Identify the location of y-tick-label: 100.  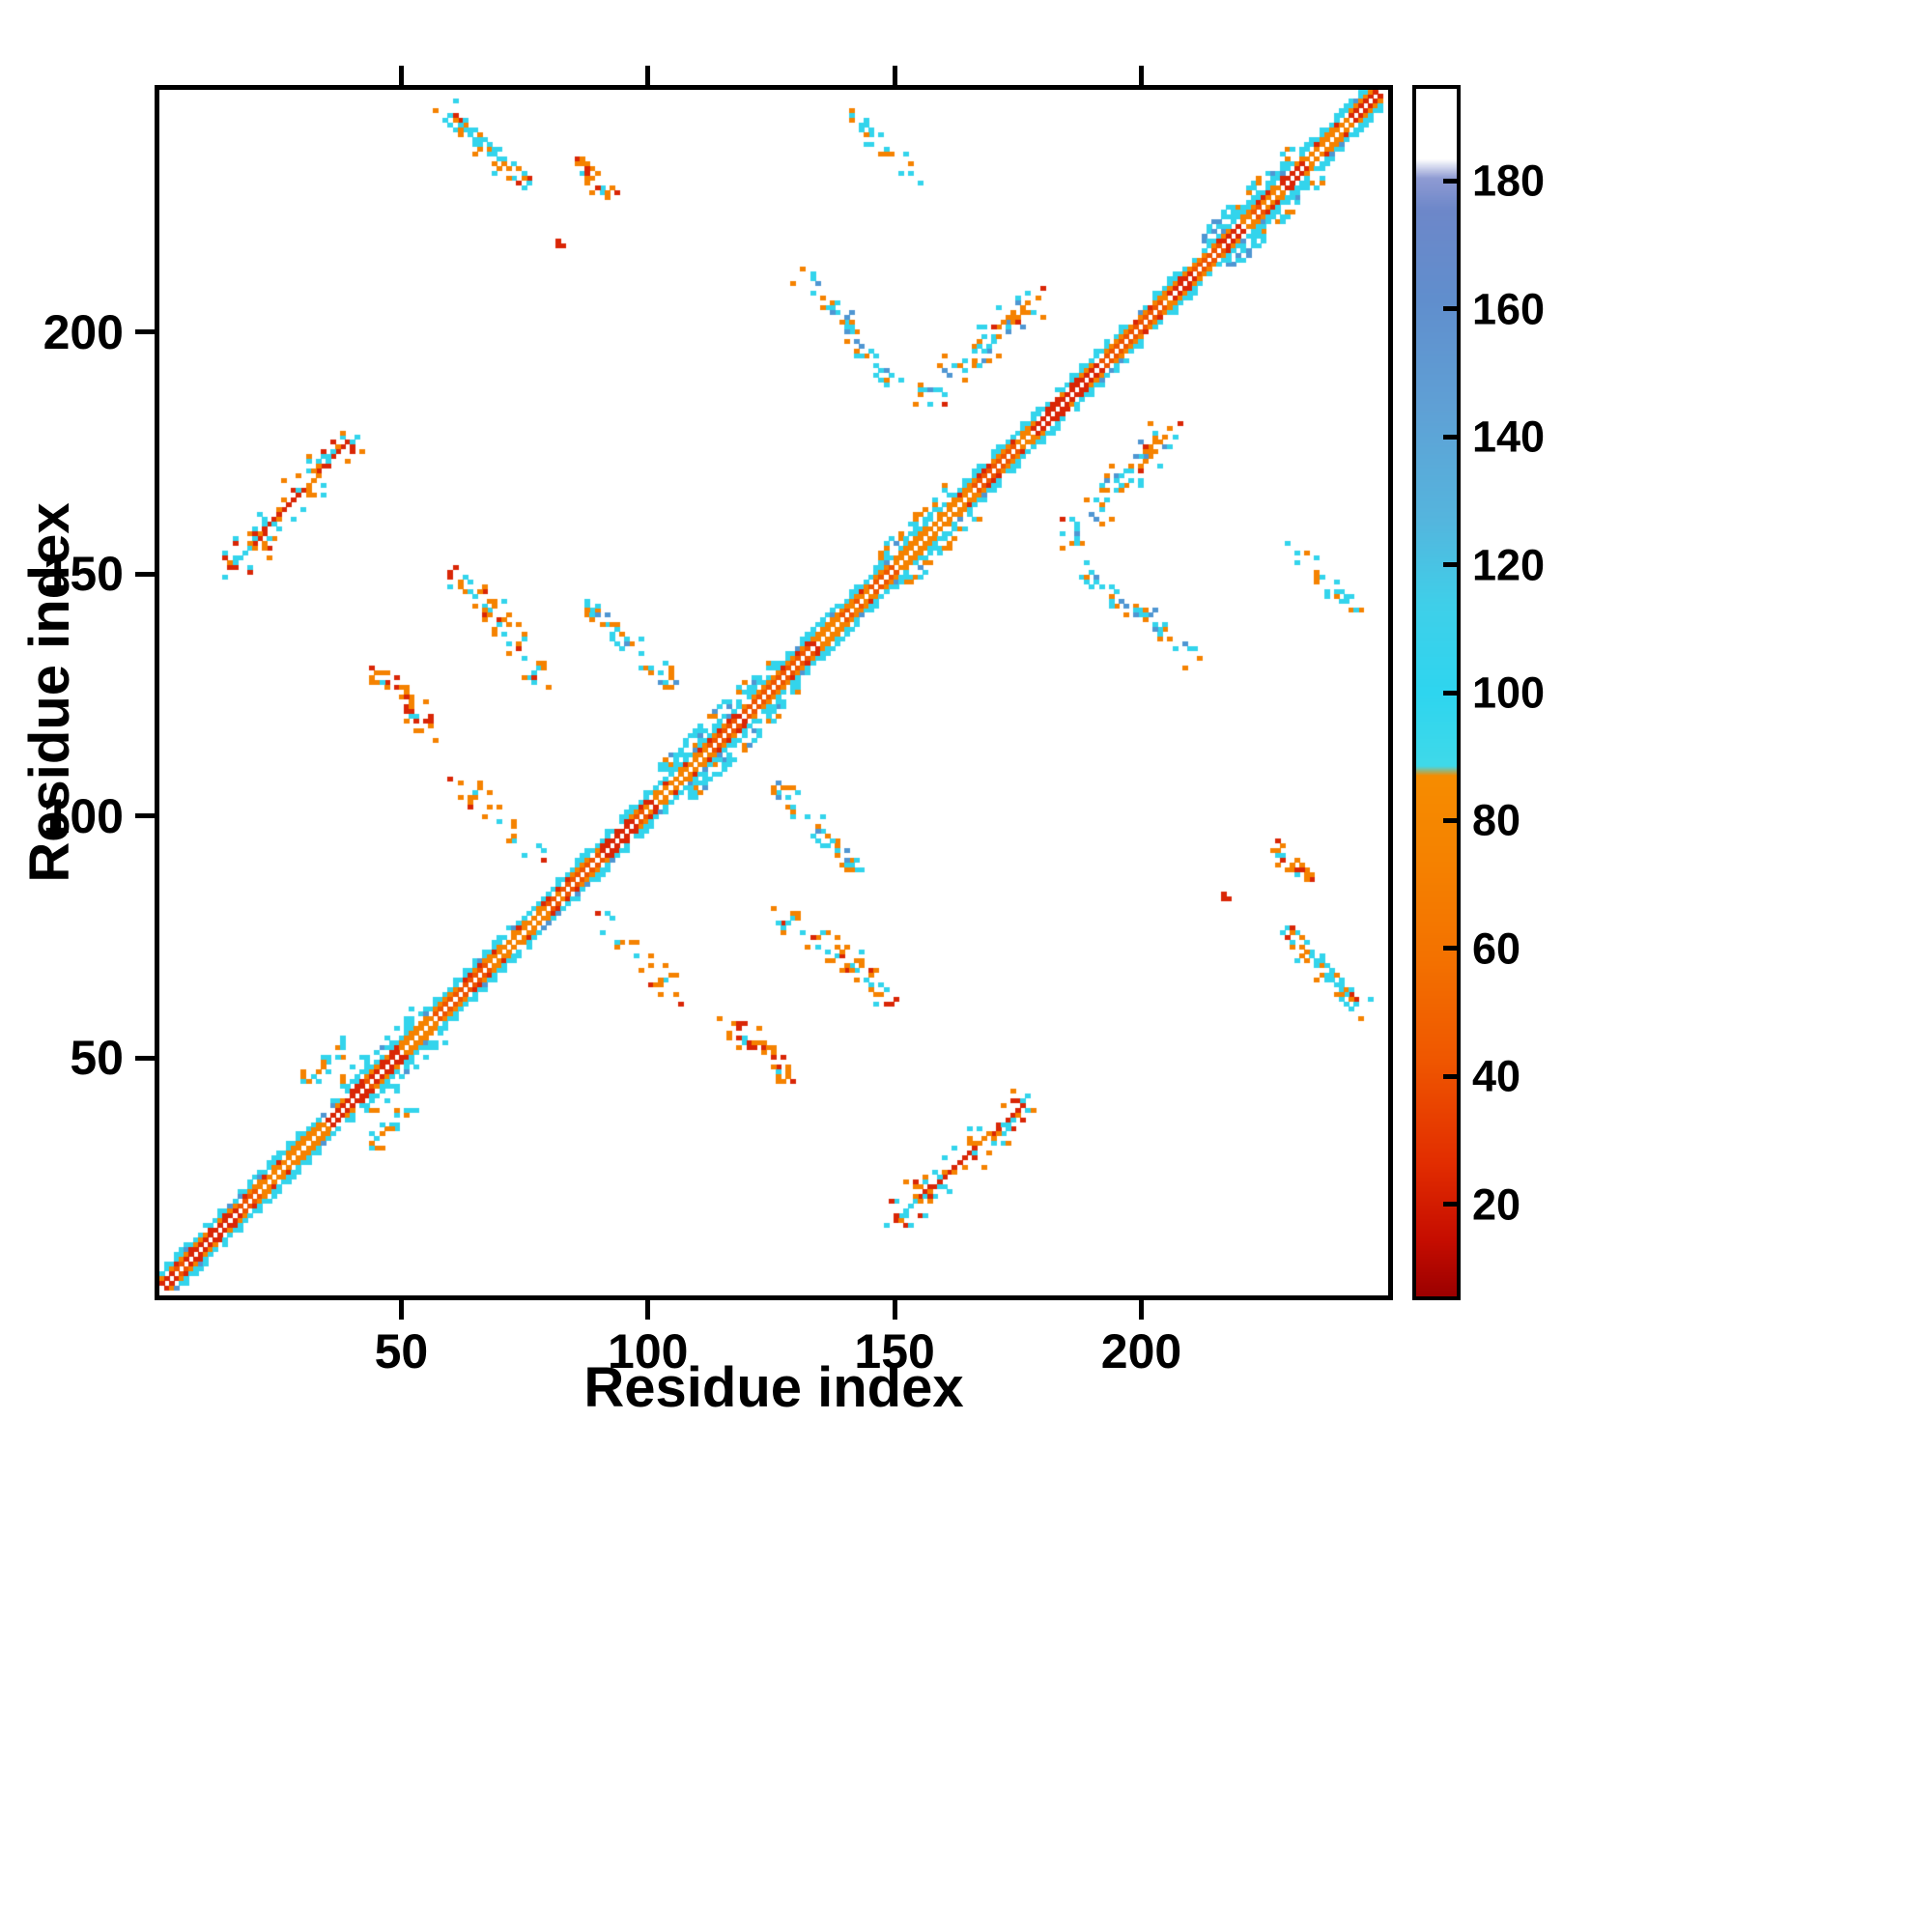
(83, 815).